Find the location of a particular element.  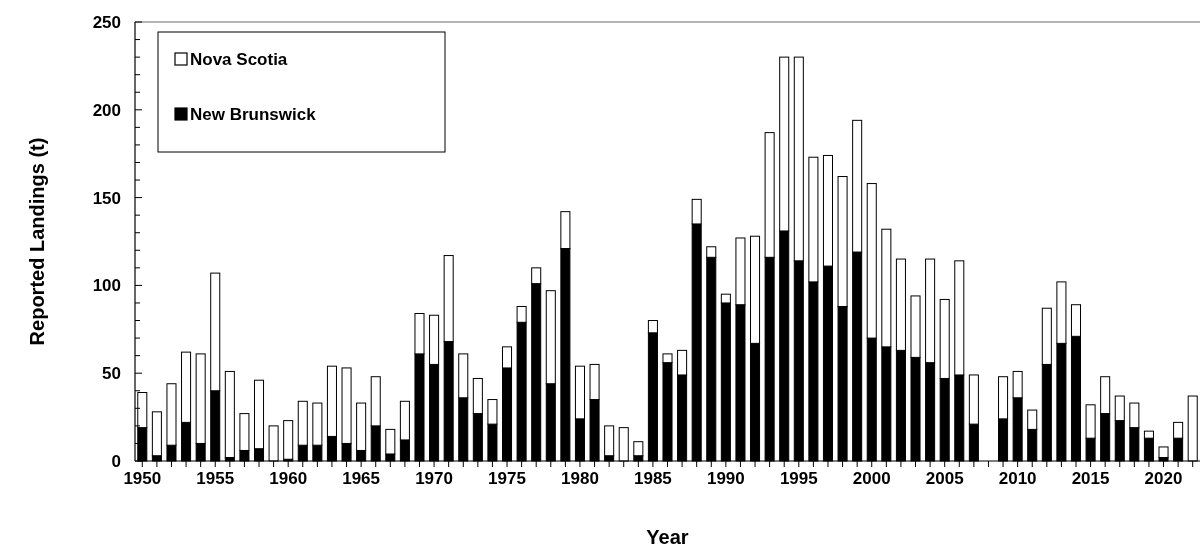

y-tick-label: 0 is located at coordinates (116, 461).